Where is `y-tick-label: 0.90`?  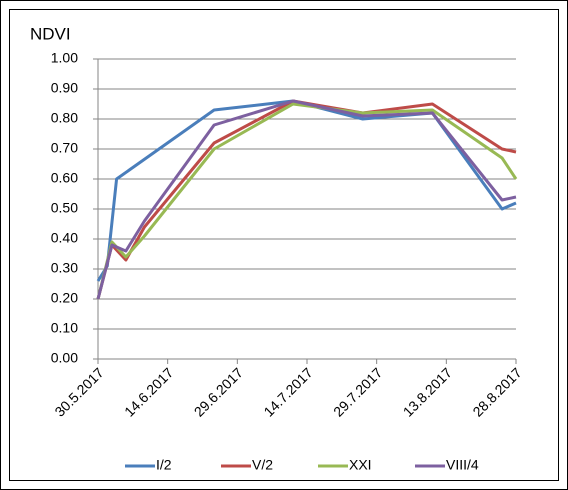
y-tick-label: 0.90 is located at coordinates (64, 88).